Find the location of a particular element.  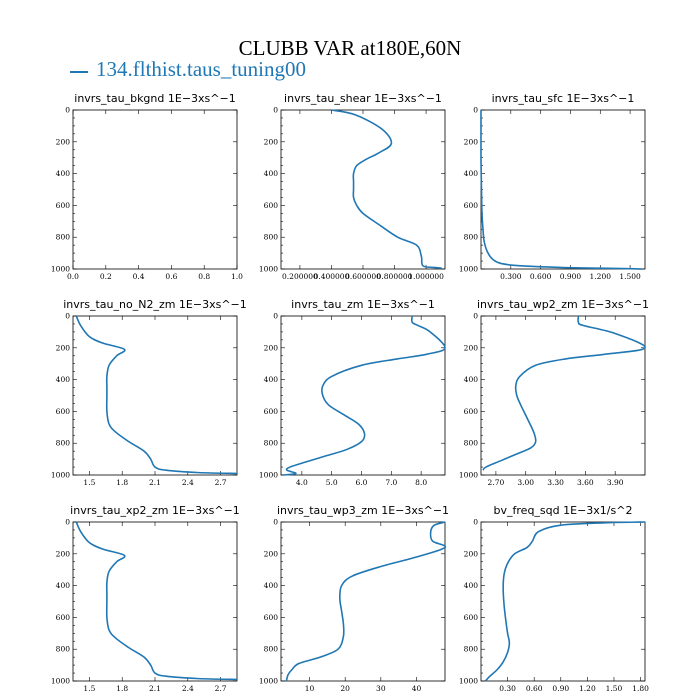

x-tick-label: 6.0 is located at coordinates (362, 482).